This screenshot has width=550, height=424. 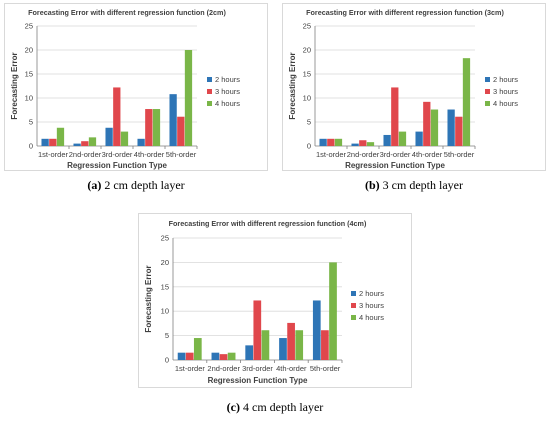 I want to click on caption-a: (a) 2 cm depth layer, so click(x=136, y=185).